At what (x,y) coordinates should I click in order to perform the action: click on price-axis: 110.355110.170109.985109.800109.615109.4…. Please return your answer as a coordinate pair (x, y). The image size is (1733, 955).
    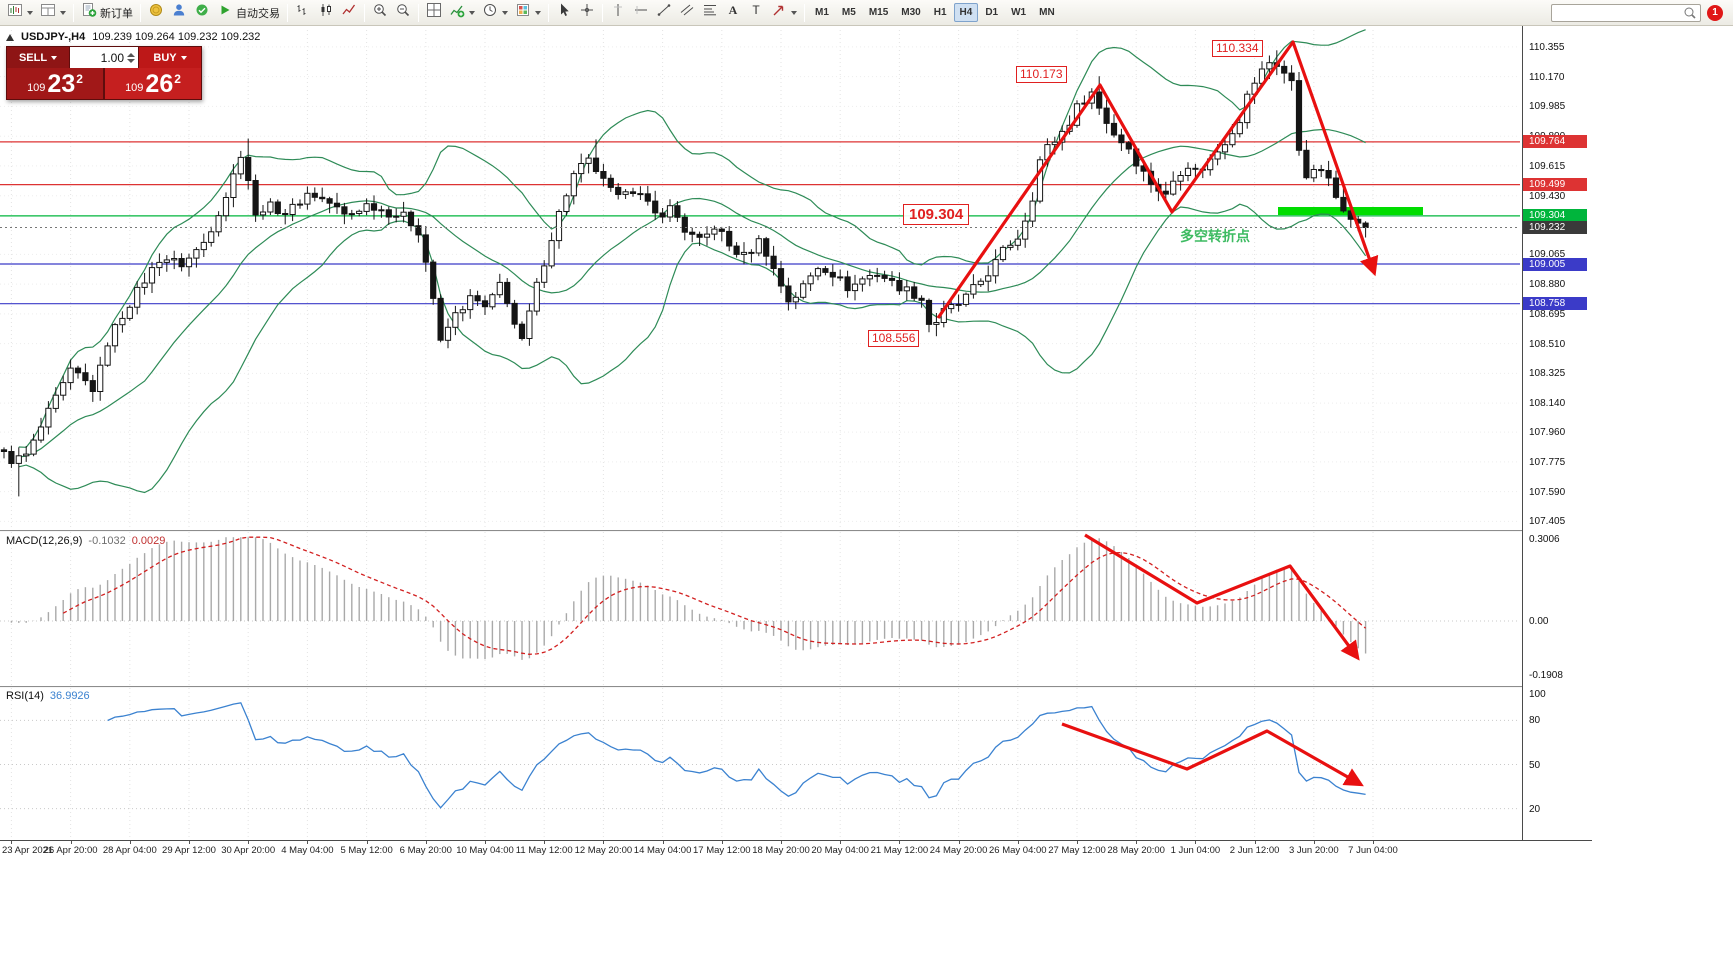
    Looking at the image, I should click on (1557, 433).